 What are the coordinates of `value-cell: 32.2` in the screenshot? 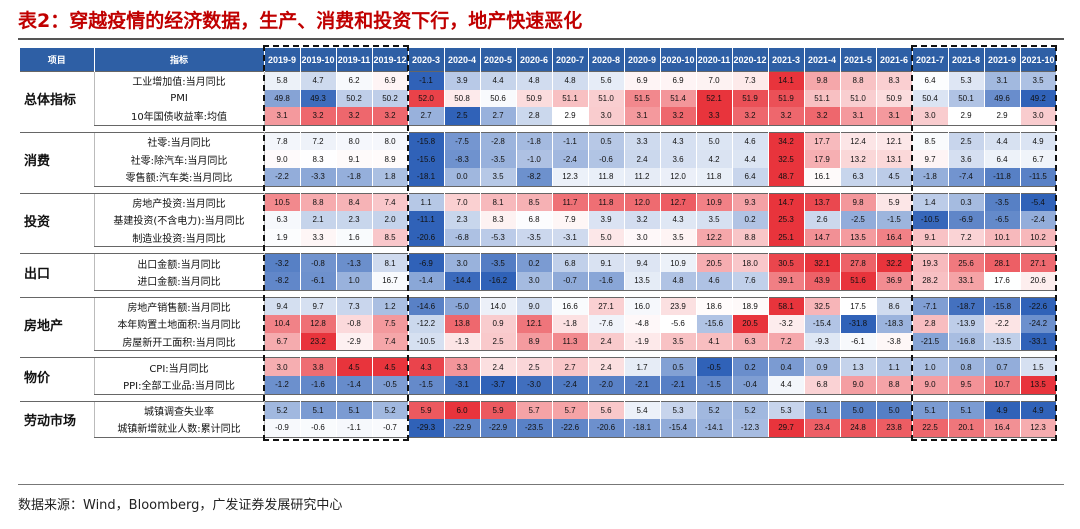 It's located at (894, 262).